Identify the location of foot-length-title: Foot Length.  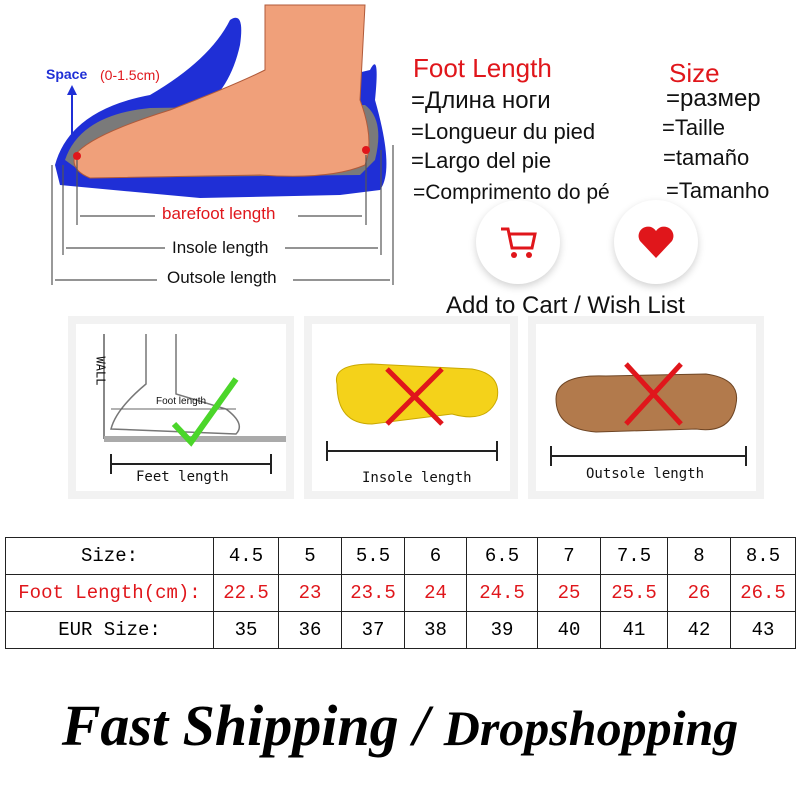
(482, 68).